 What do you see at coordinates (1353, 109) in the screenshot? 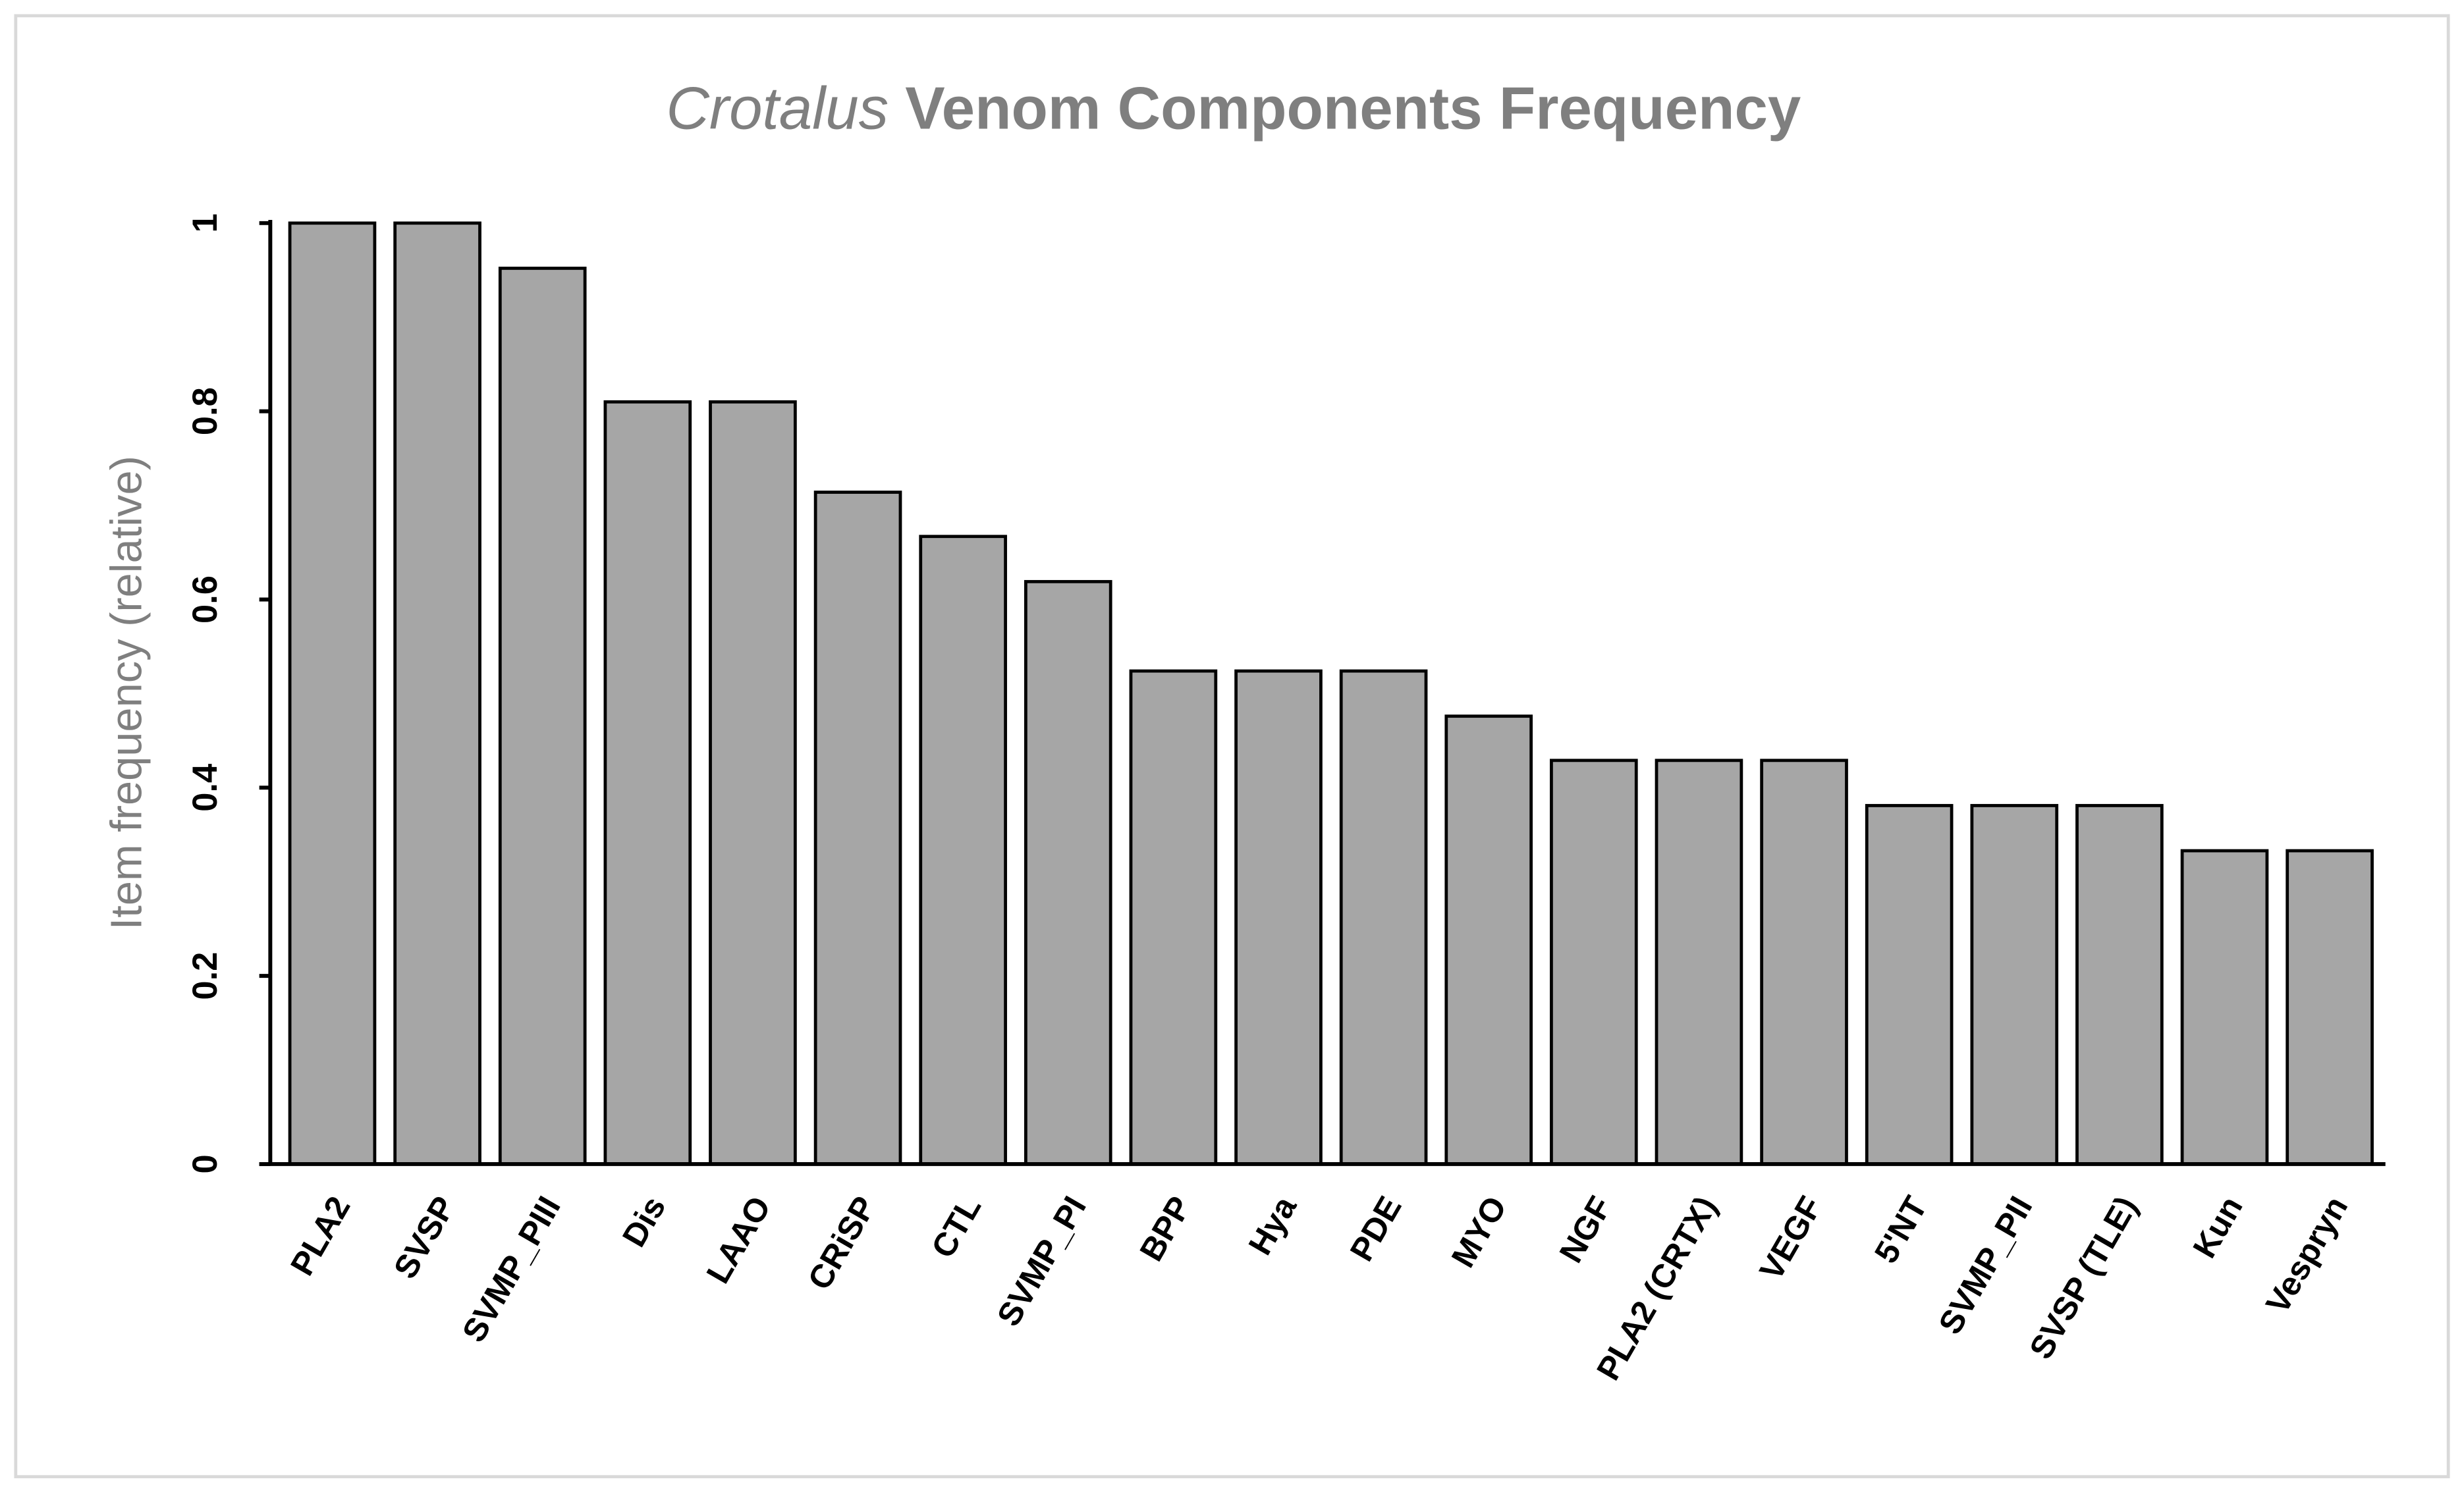
I see `title-text: Venom Components Frequency` at bounding box center [1353, 109].